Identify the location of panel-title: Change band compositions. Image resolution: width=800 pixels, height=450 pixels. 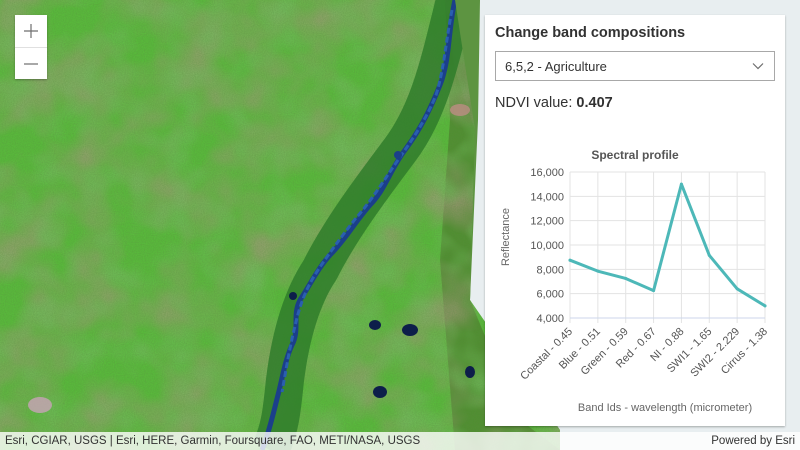
(590, 33).